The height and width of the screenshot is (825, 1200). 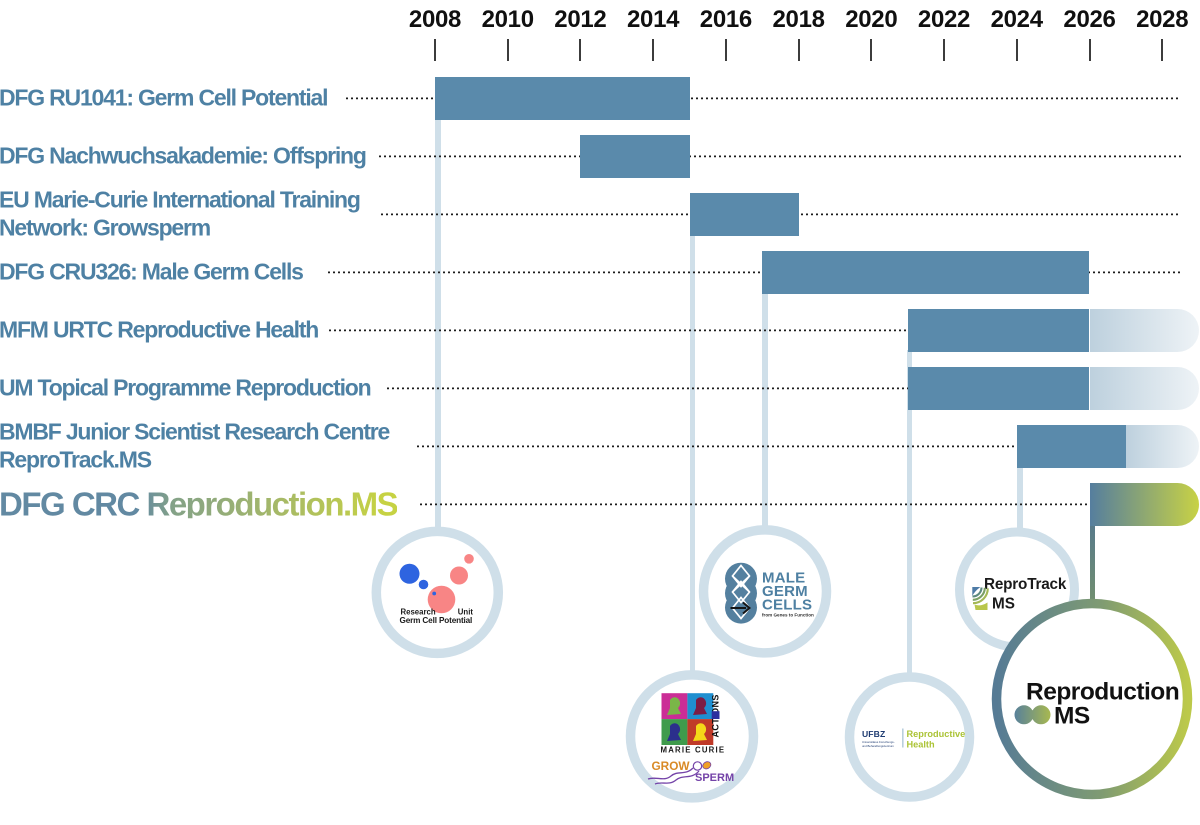 What do you see at coordinates (787, 605) in the screenshot?
I see `svg-text: CELLS` at bounding box center [787, 605].